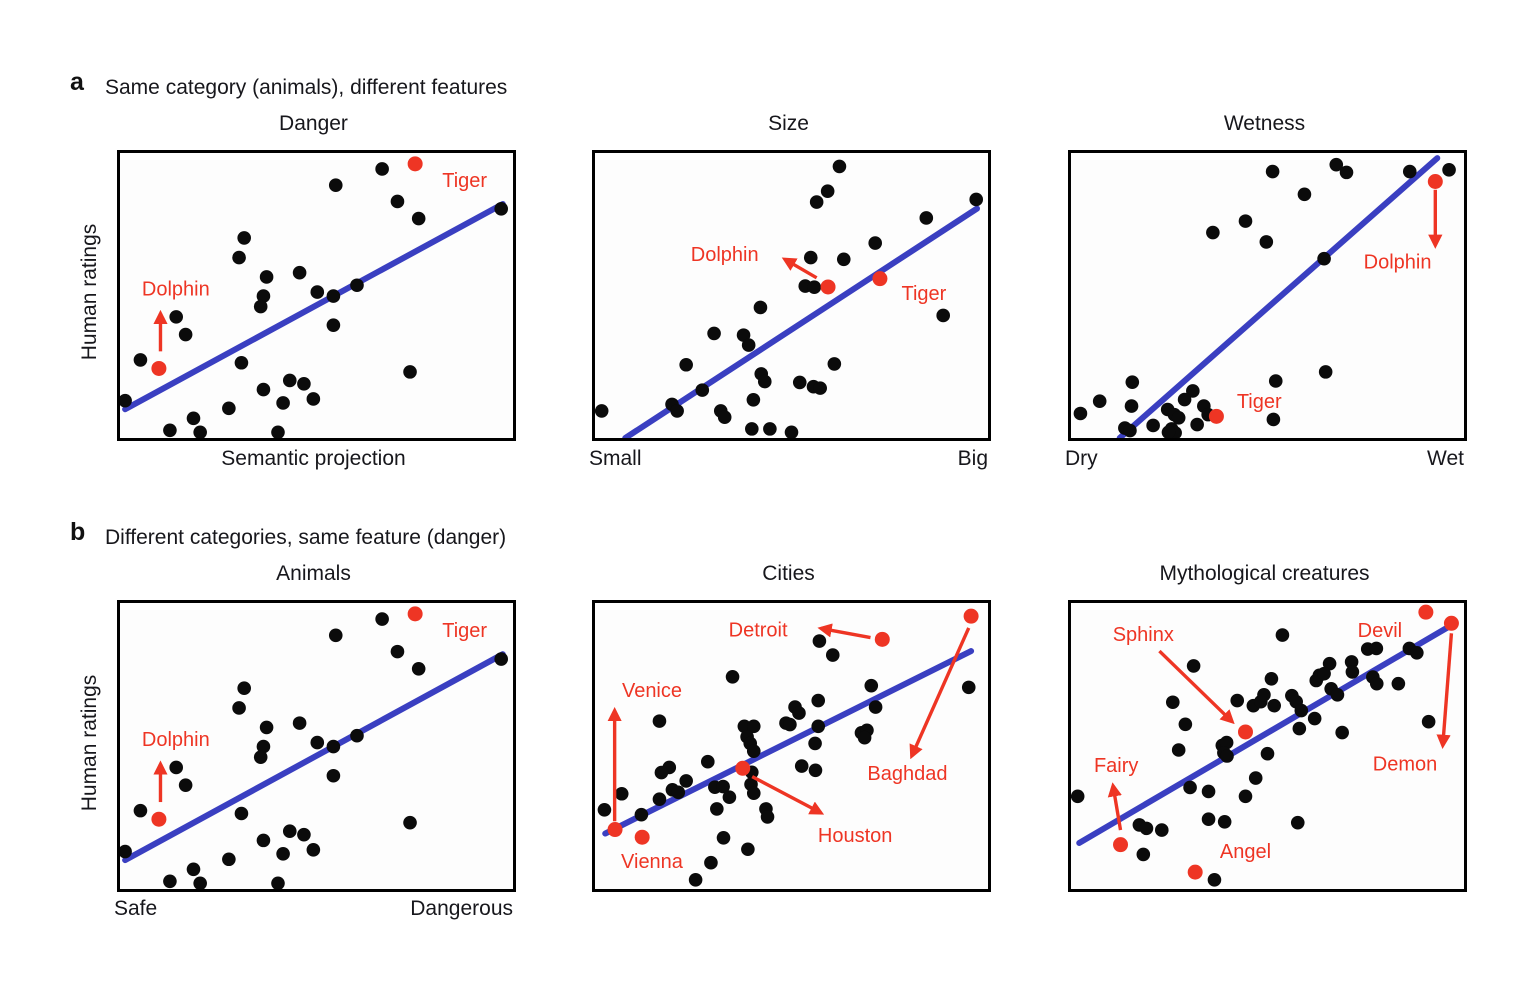 The width and height of the screenshot is (1533, 994). I want to click on scatter-plot-cities: Baghdad Detroit Houston Venice Vienna, so click(788, 747).